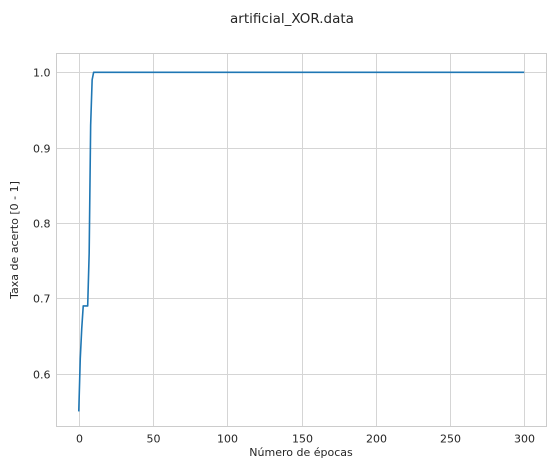 The width and height of the screenshot is (558, 472). I want to click on x-tick-label: 250, so click(450, 439).